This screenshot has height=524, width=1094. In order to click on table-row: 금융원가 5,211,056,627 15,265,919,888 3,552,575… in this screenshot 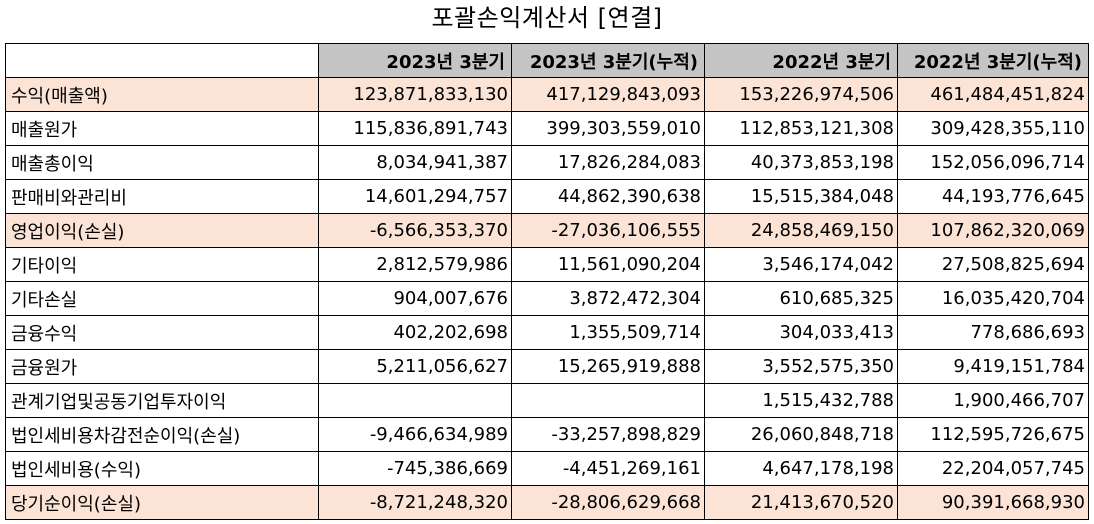, I will do `click(547, 366)`.